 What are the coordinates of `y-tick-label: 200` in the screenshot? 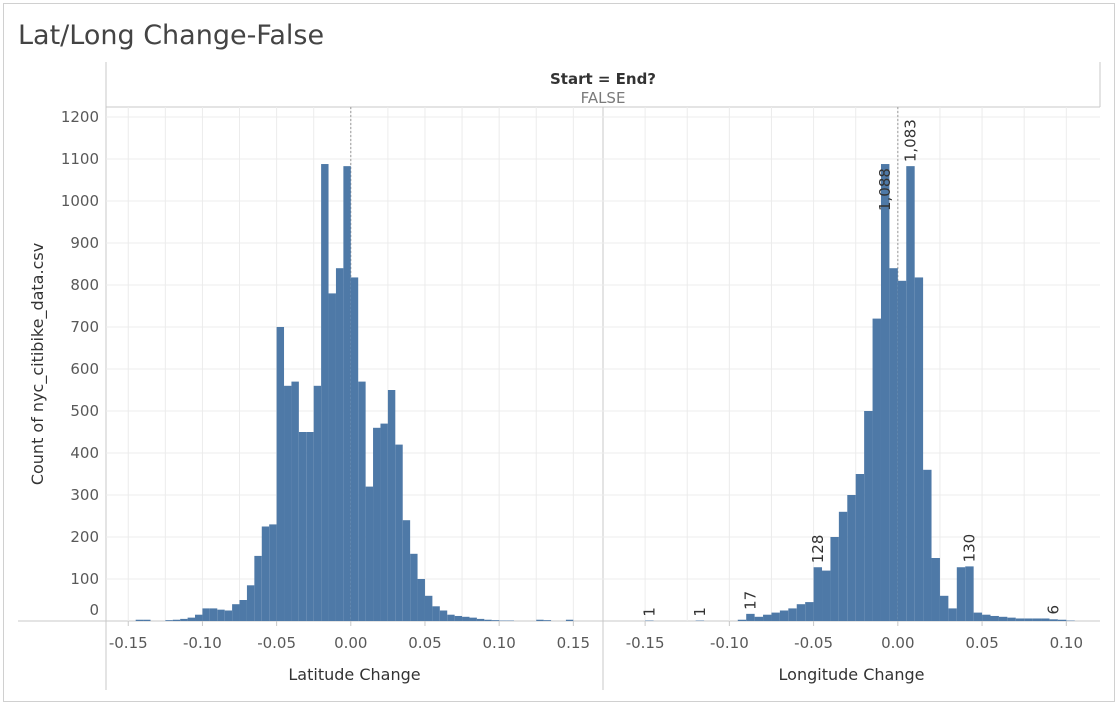 It's located at (84, 537).